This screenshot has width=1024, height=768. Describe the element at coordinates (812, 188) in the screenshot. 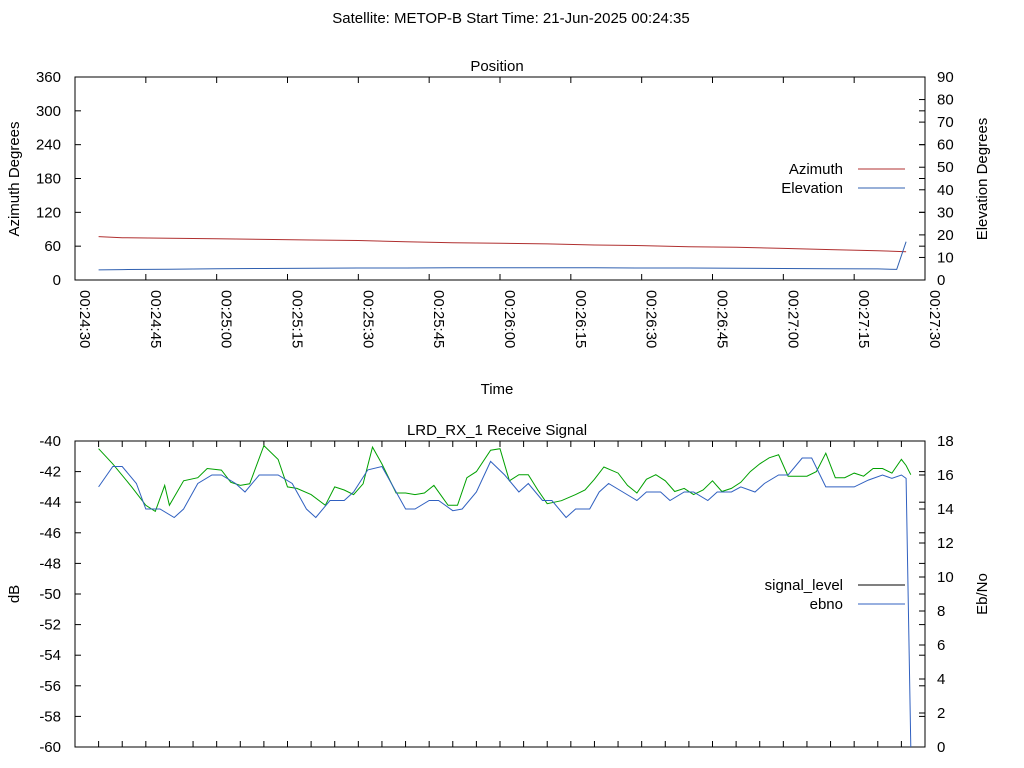

I see `legend-elevation-label: Elevation` at that location.